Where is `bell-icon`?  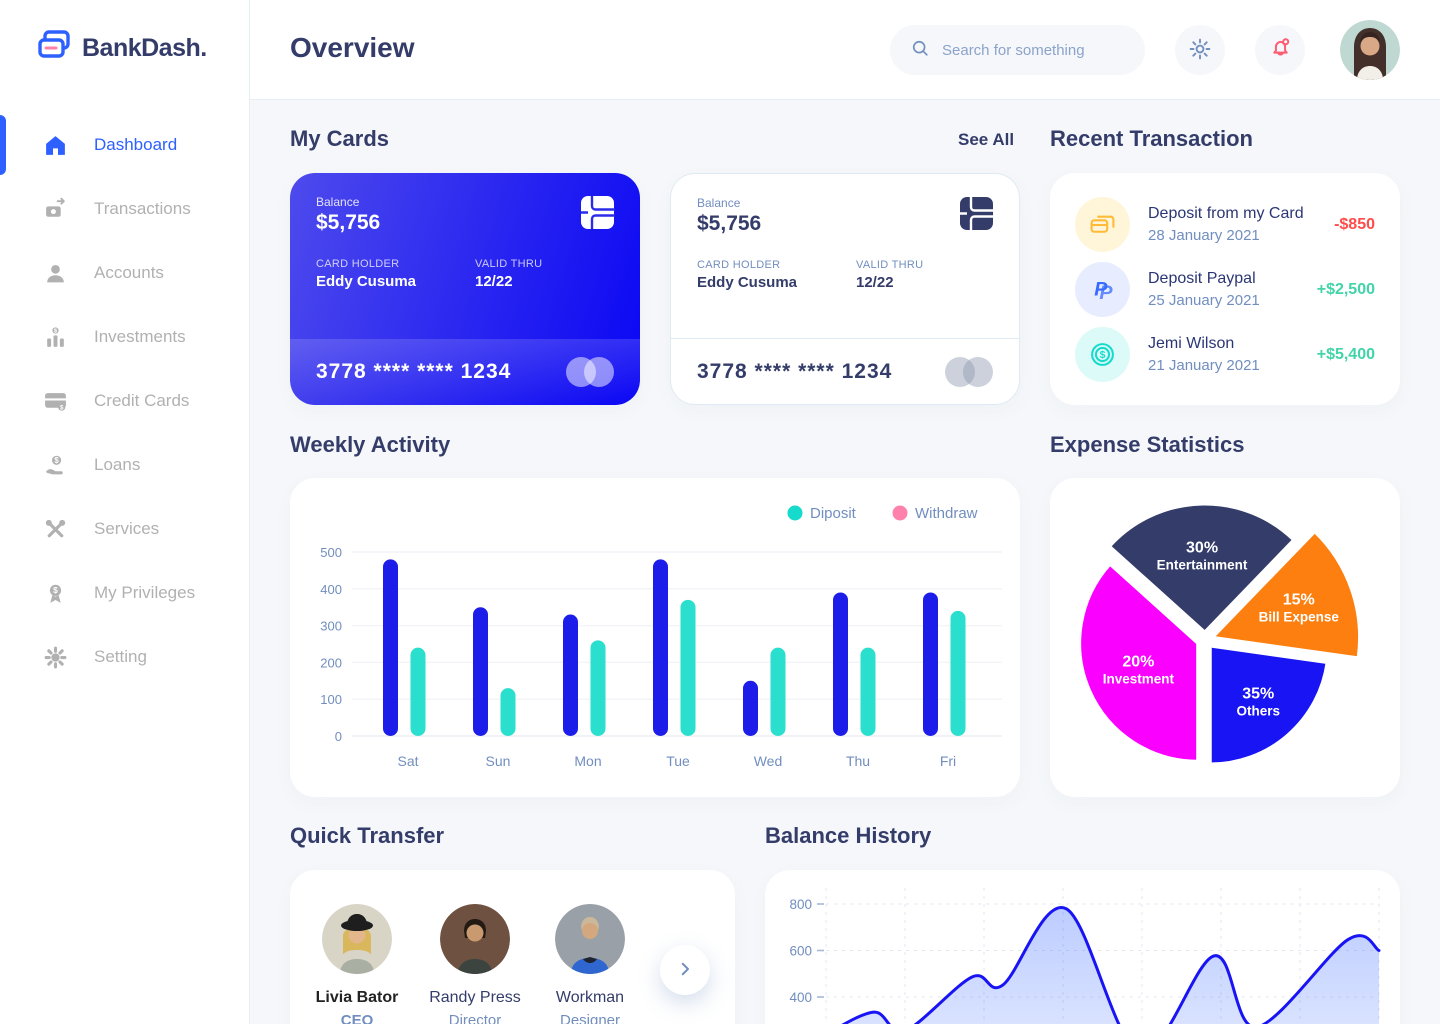 bell-icon is located at coordinates (1280, 50).